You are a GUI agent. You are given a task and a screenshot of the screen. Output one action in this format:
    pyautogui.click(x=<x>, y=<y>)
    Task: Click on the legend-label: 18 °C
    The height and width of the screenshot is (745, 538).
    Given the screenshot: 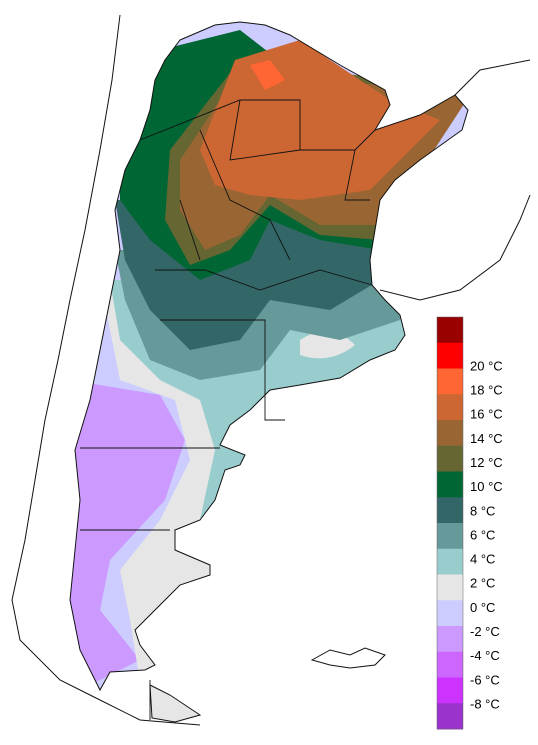 What is the action you would take?
    pyautogui.click(x=486, y=390)
    